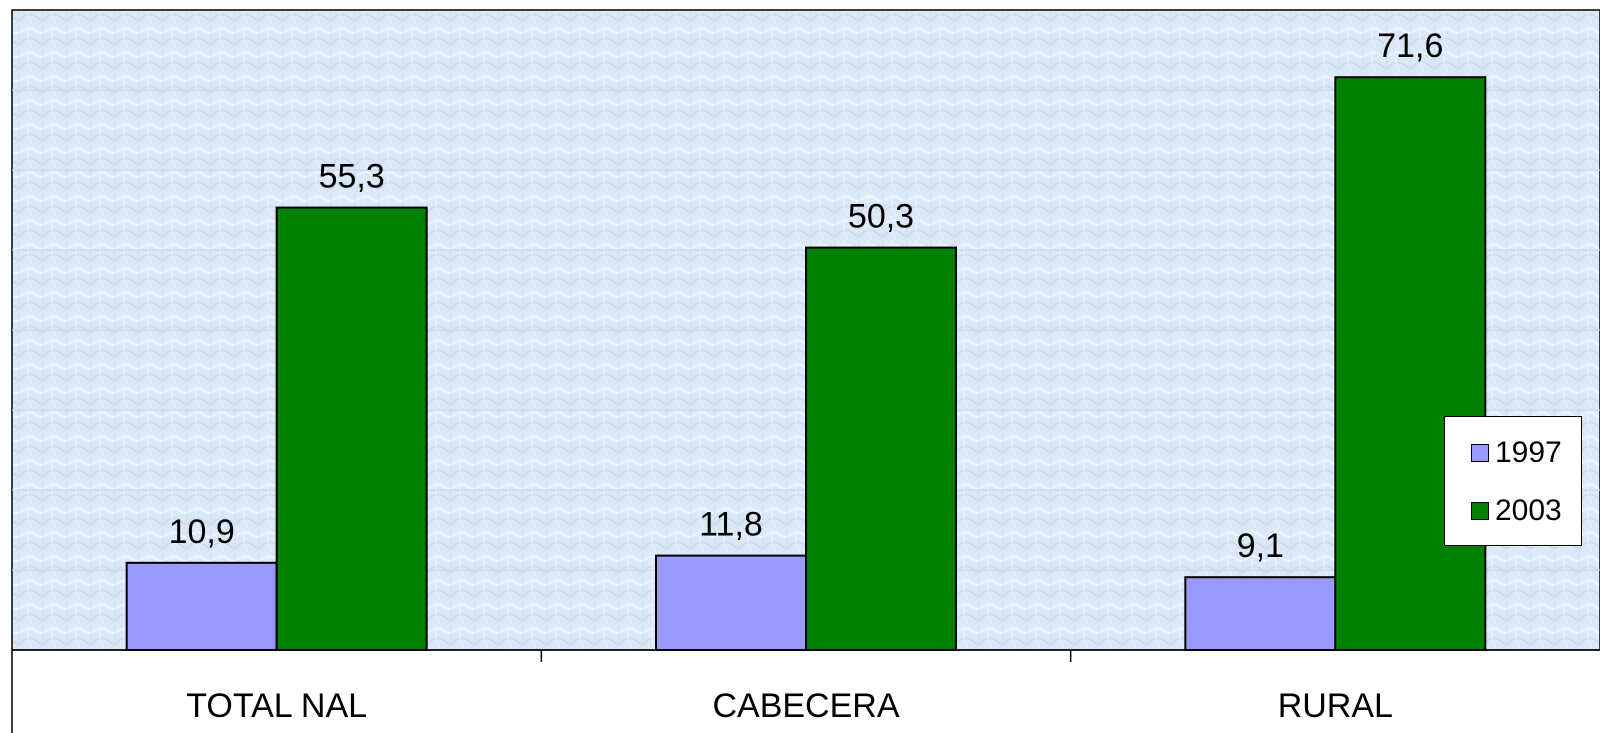  What do you see at coordinates (881, 448) in the screenshot?
I see `bar-2003-cabecera` at bounding box center [881, 448].